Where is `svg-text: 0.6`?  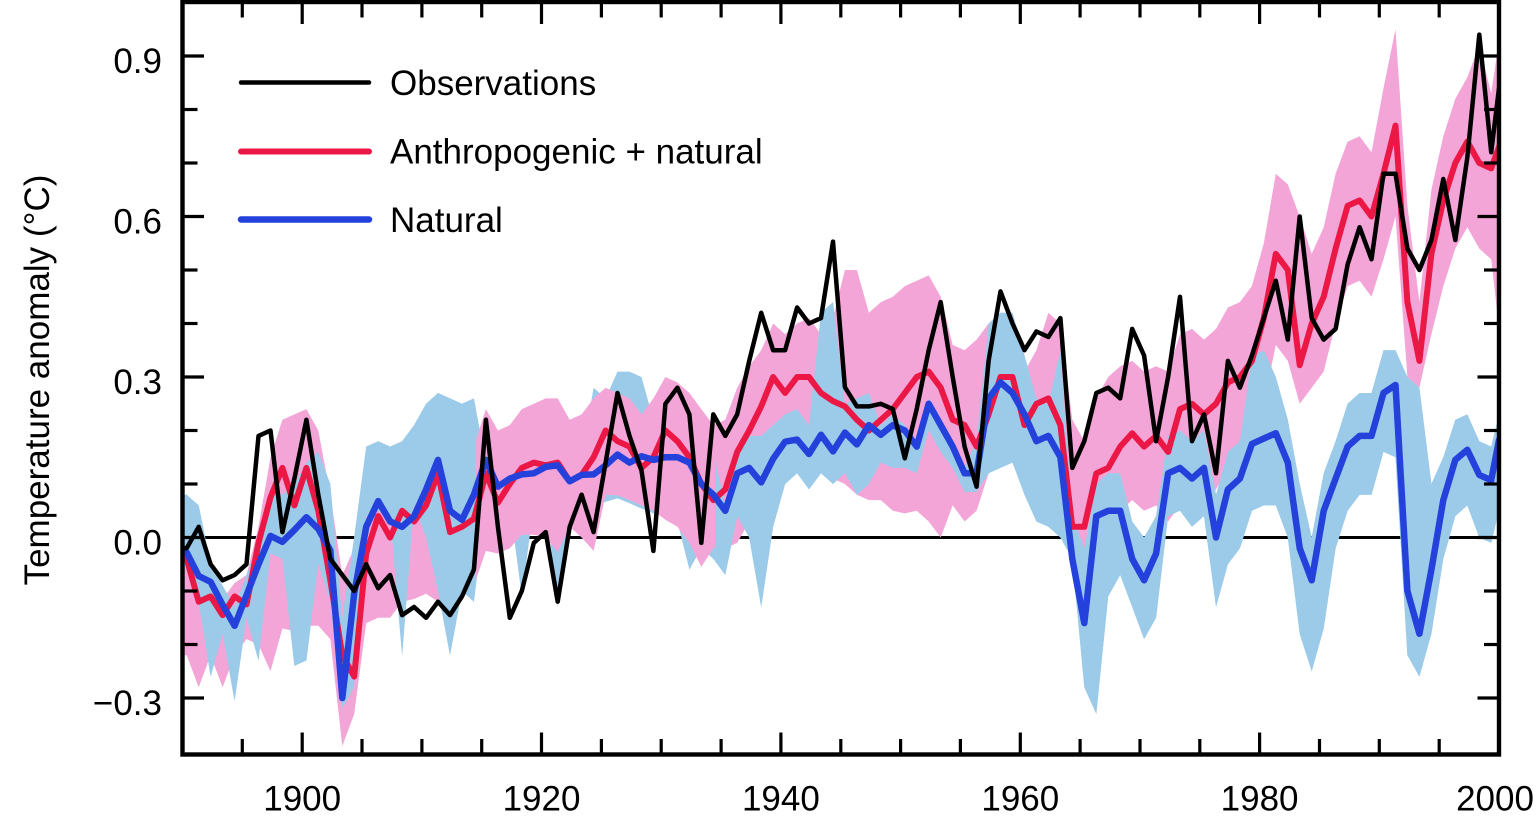
svg-text: 0.6 is located at coordinates (137, 222).